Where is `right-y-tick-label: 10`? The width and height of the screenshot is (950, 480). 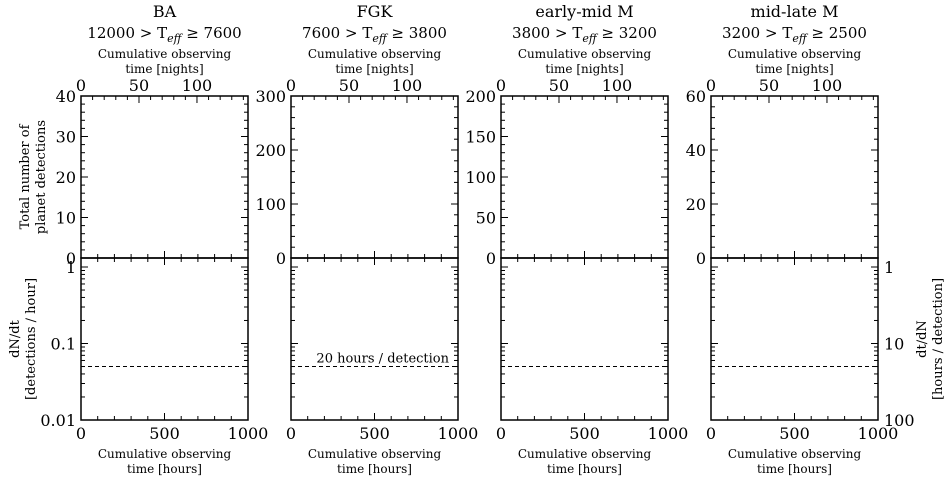
right-y-tick-label: 10 is located at coordinates (894, 344).